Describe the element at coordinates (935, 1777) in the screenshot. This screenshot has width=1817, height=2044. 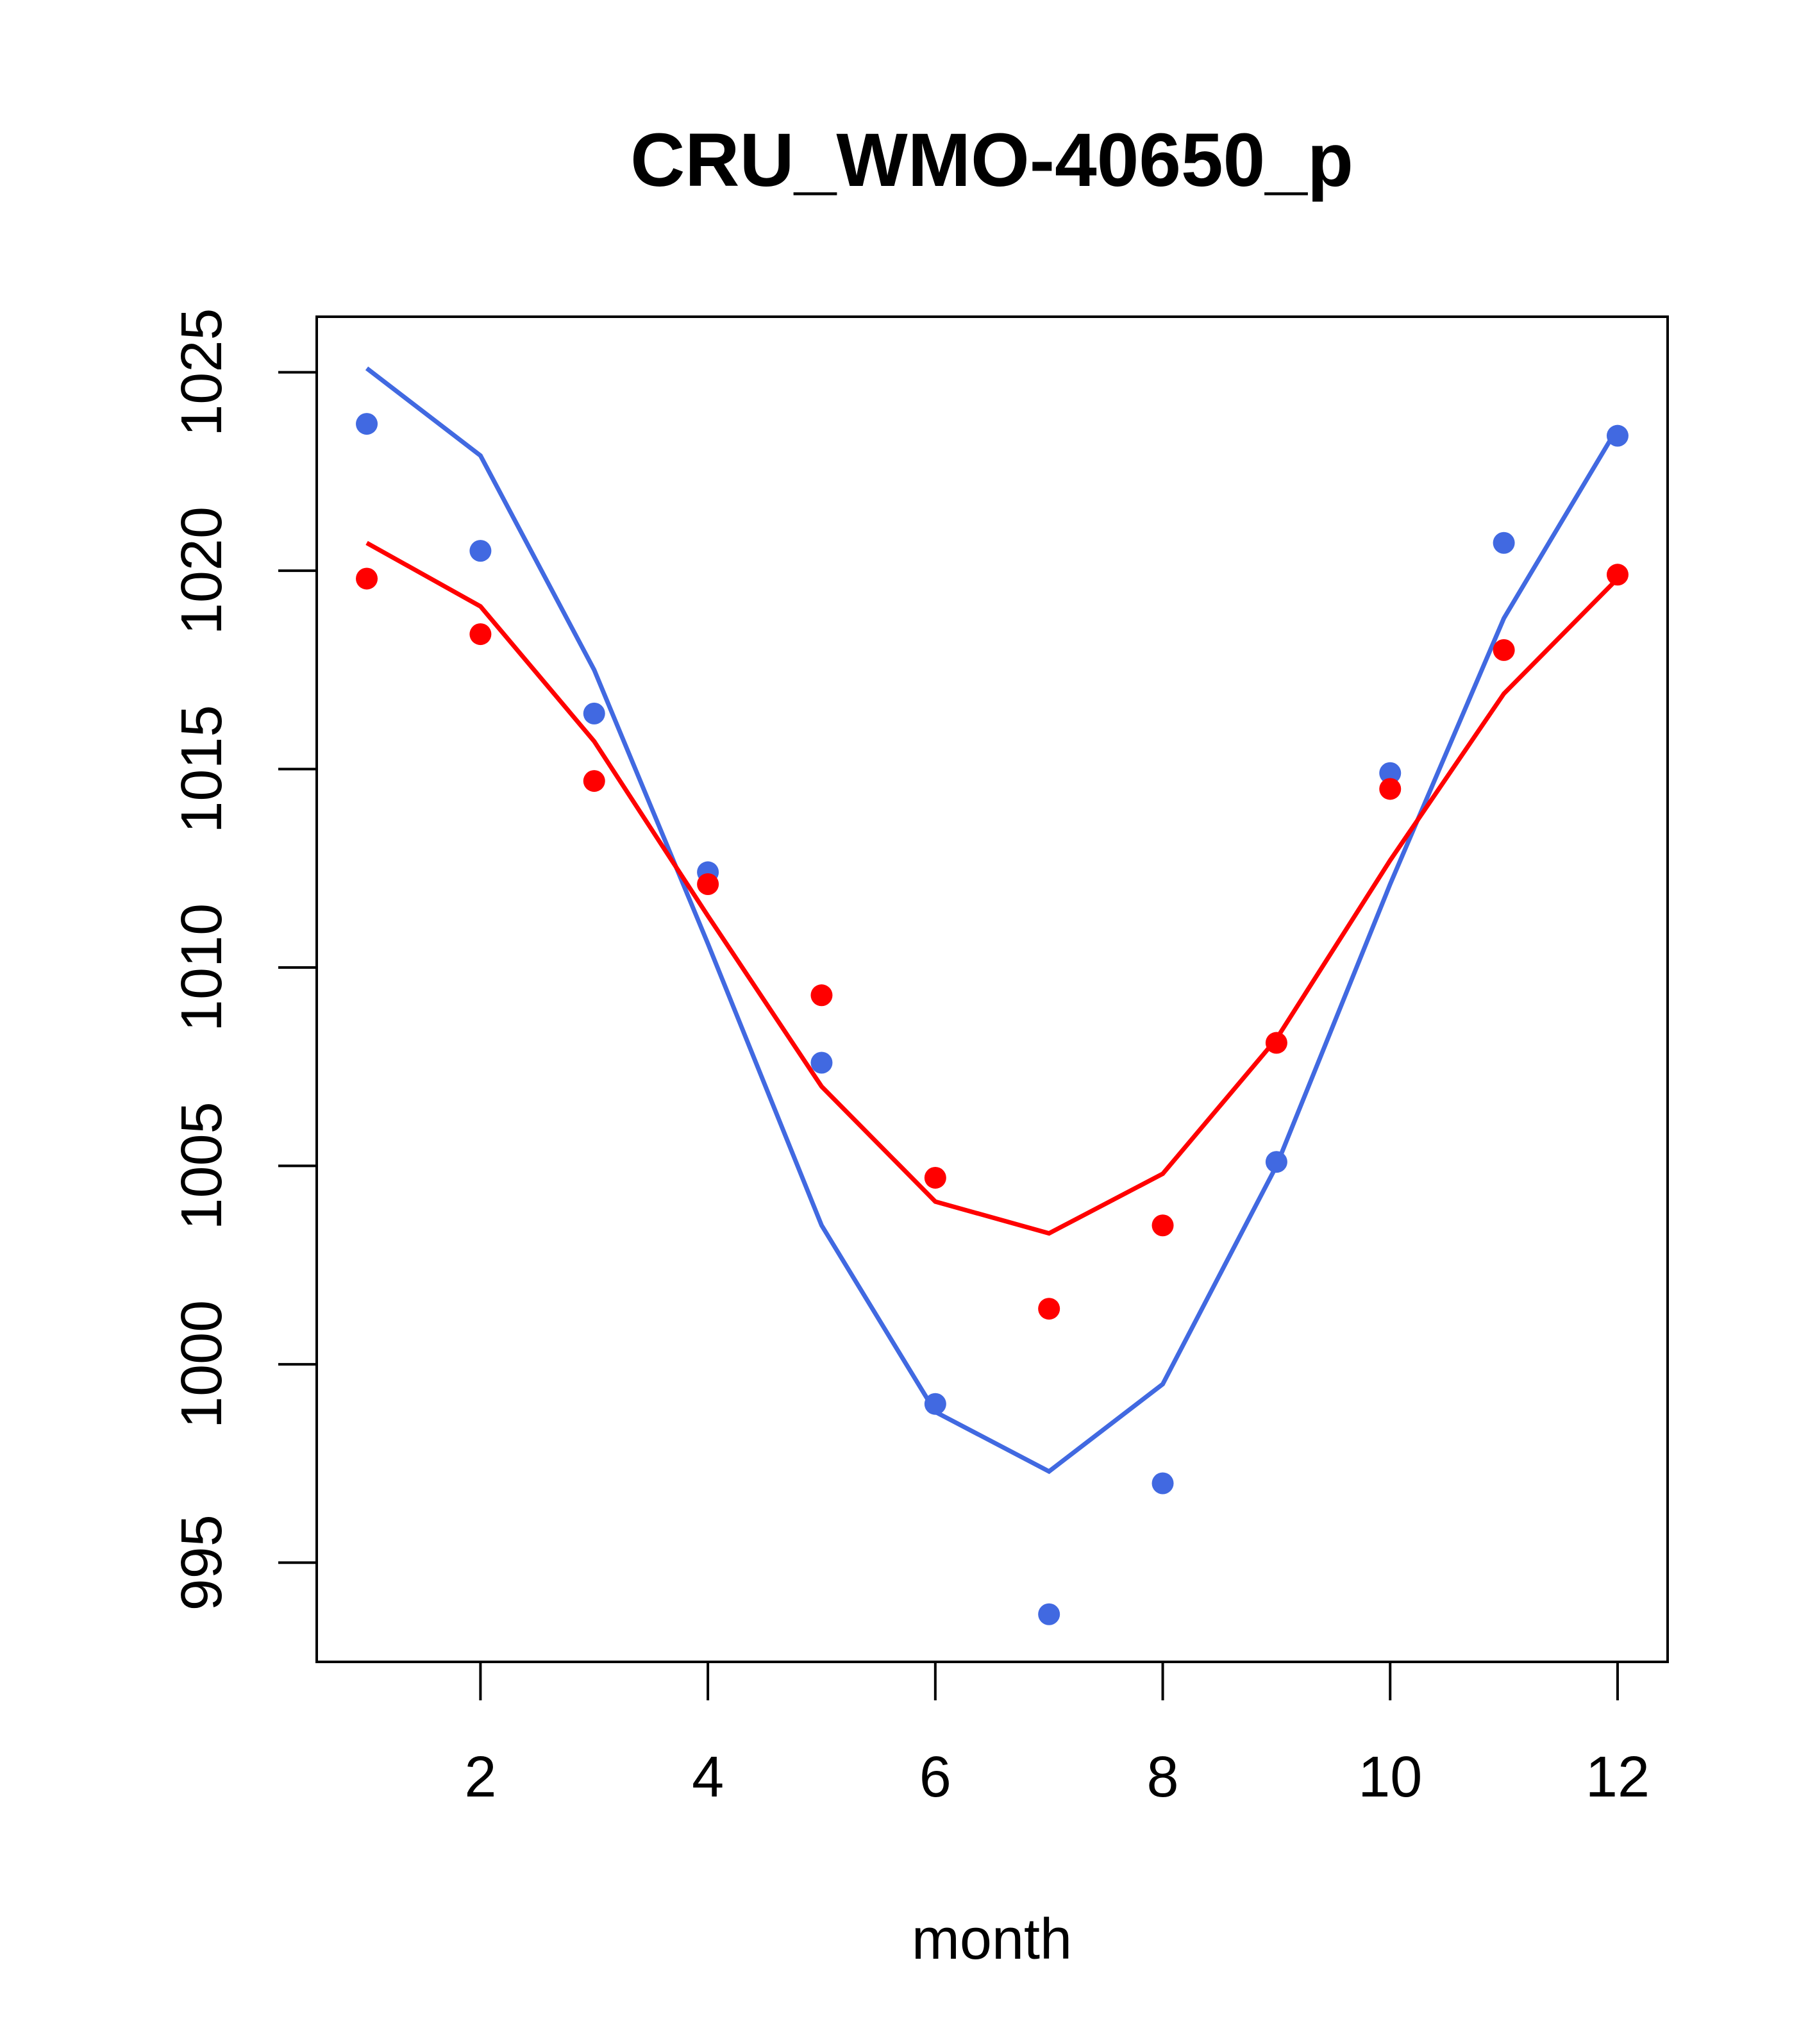
I see `x-tick-label: 6` at that location.